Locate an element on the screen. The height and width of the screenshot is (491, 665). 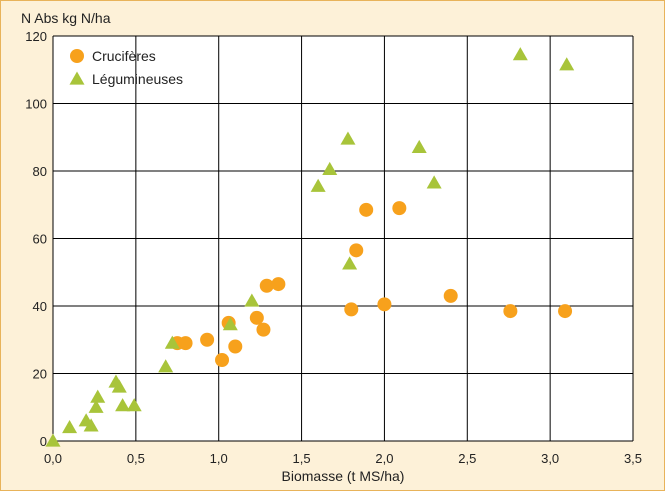
x-tick-label: 2,0 is located at coordinates (384, 458).